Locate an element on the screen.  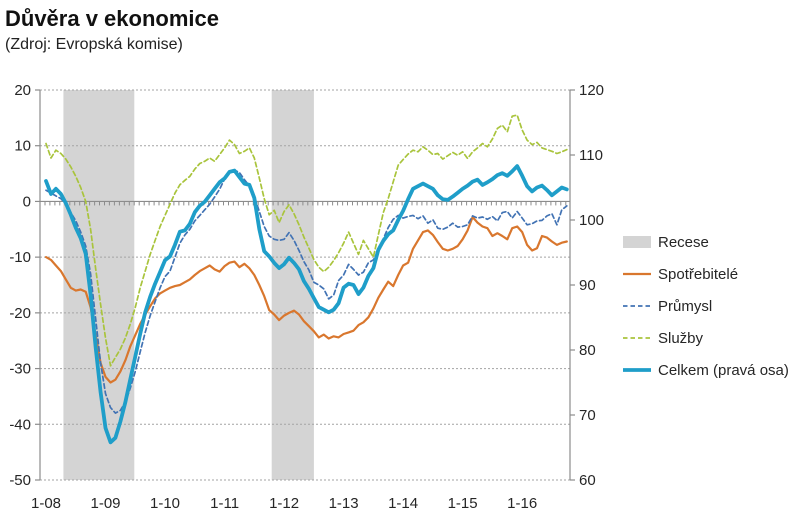
legend-item-4: Celkem (pravá osa) is located at coordinates (711, 370).